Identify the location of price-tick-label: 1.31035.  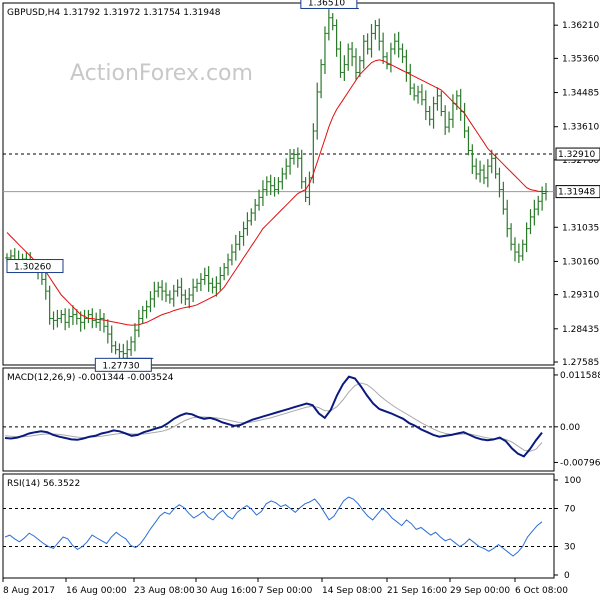
(580, 228).